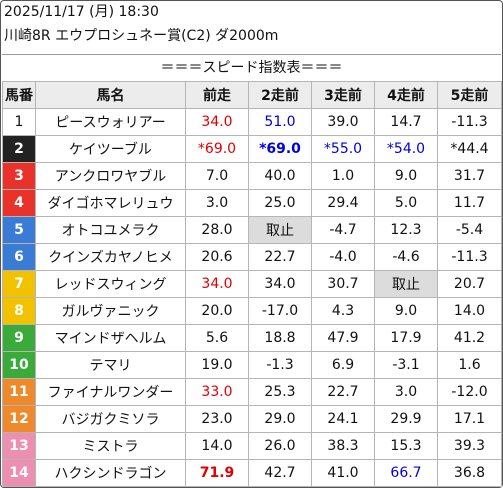 The height and width of the screenshot is (488, 503). Describe the element at coordinates (469, 419) in the screenshot. I see `index-5-races-ago: 17.1` at that location.